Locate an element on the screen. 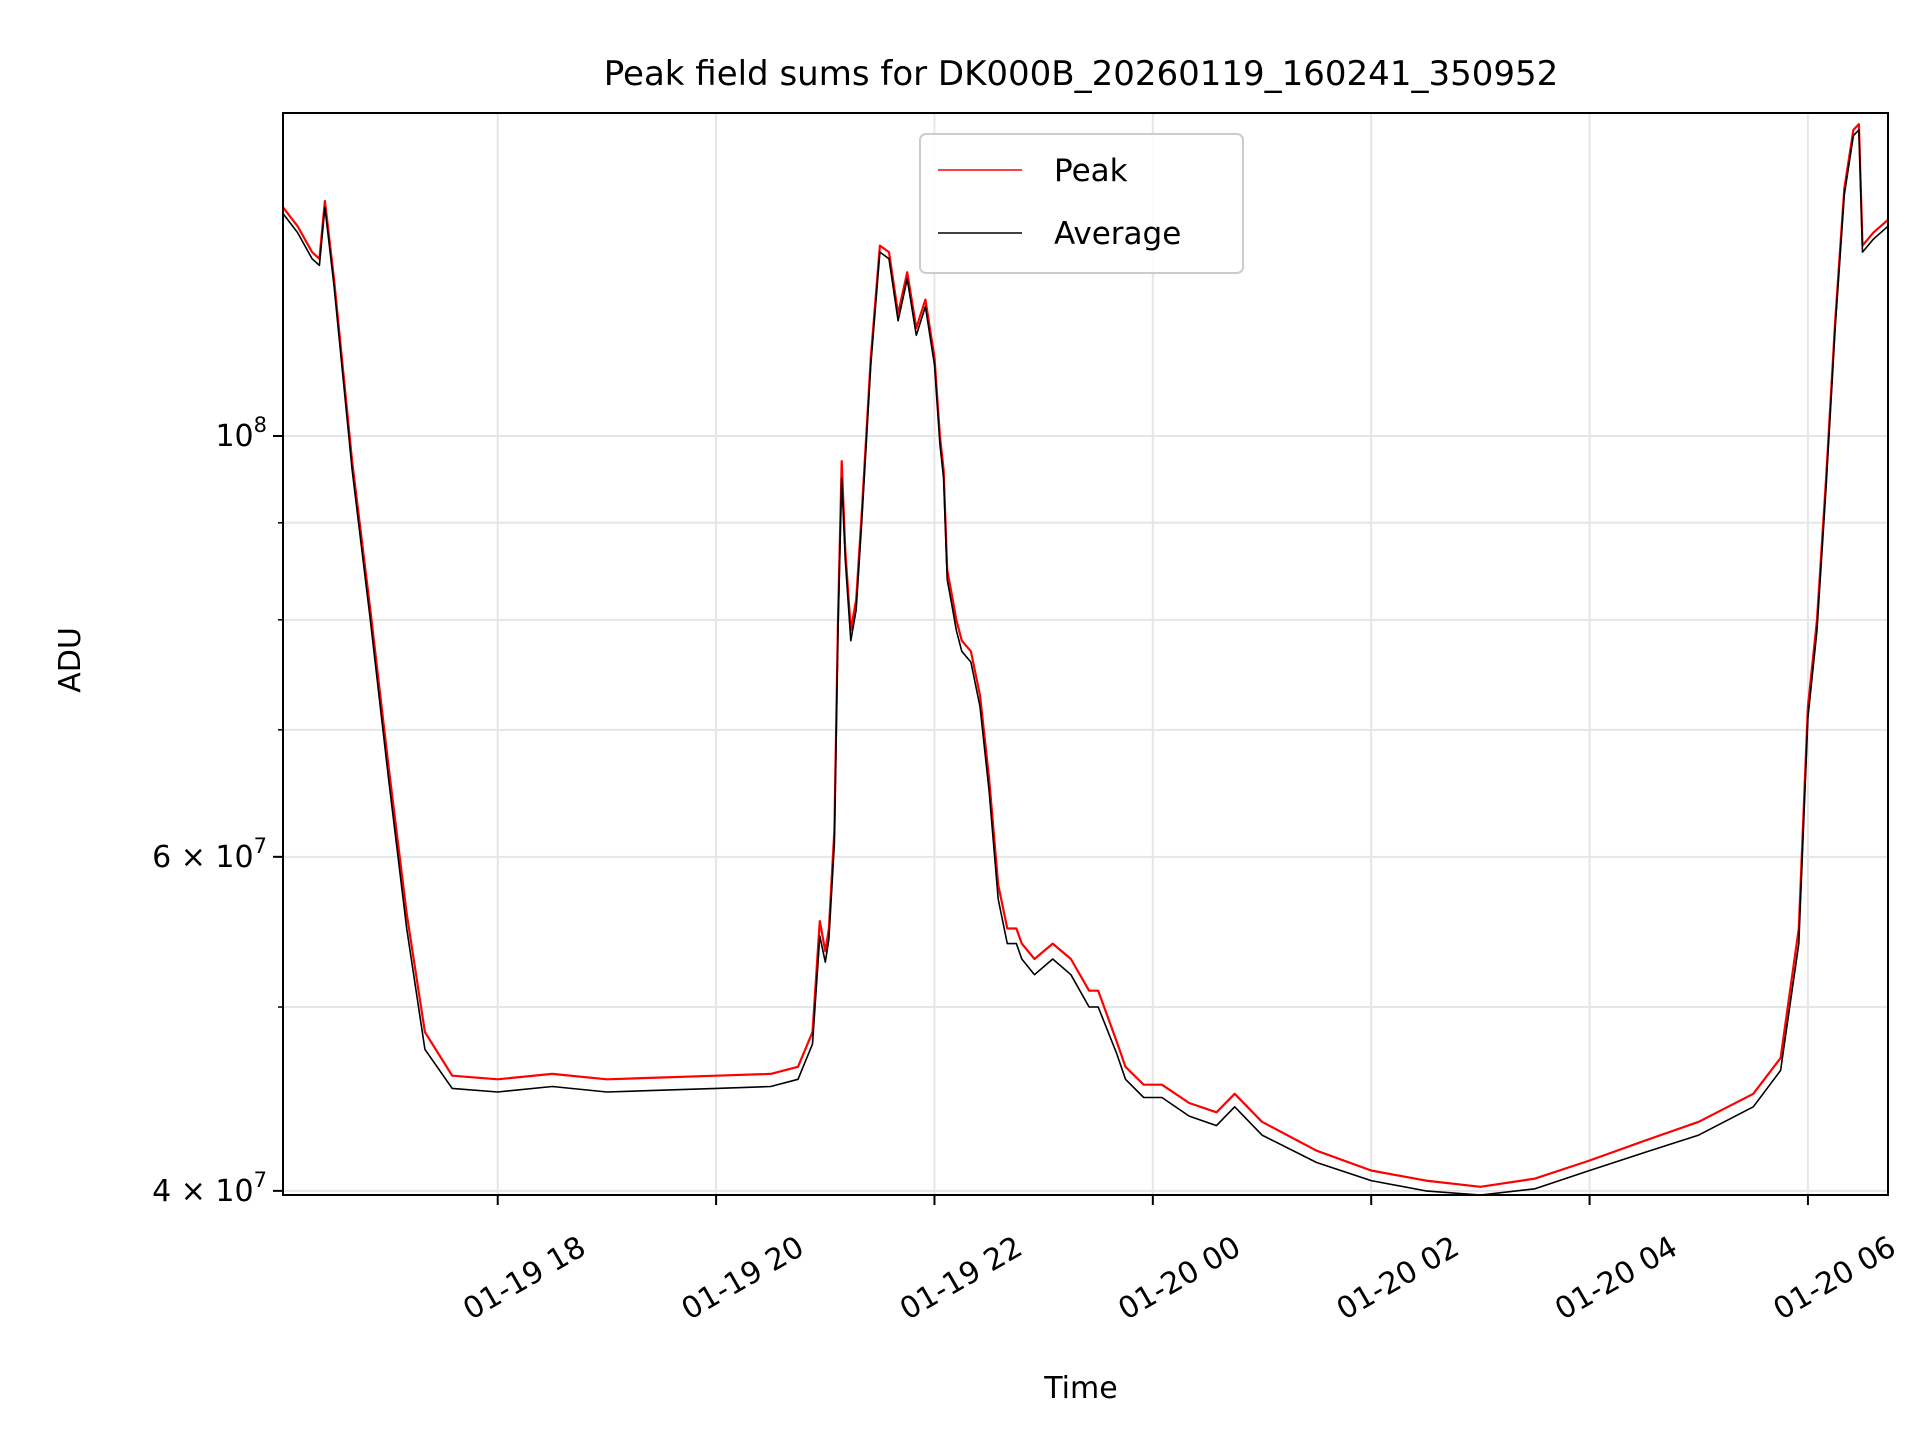 This screenshot has height=1440, width=1920. legend-box is located at coordinates (1081, 203).